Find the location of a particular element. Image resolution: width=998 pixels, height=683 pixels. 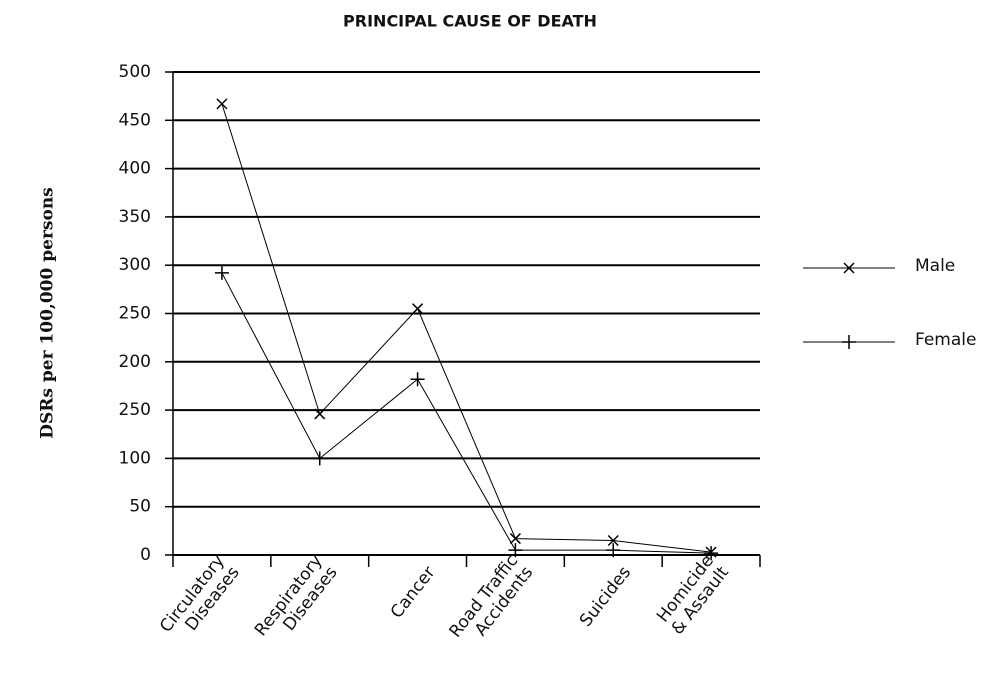

x-tick-label-line: Suicides is located at coordinates (605, 597).